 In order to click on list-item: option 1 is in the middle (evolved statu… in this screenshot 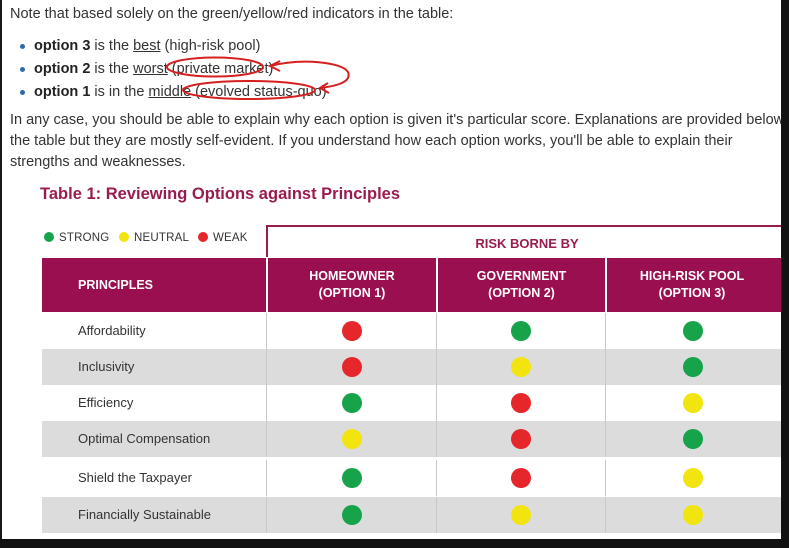, I will do `click(168, 92)`.